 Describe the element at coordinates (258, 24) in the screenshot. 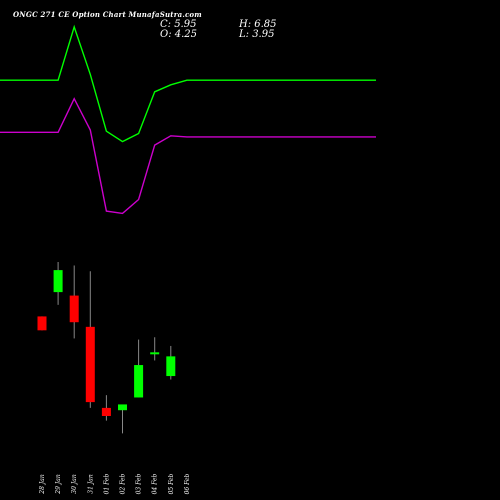

I see `high-value: H: 6.85` at that location.